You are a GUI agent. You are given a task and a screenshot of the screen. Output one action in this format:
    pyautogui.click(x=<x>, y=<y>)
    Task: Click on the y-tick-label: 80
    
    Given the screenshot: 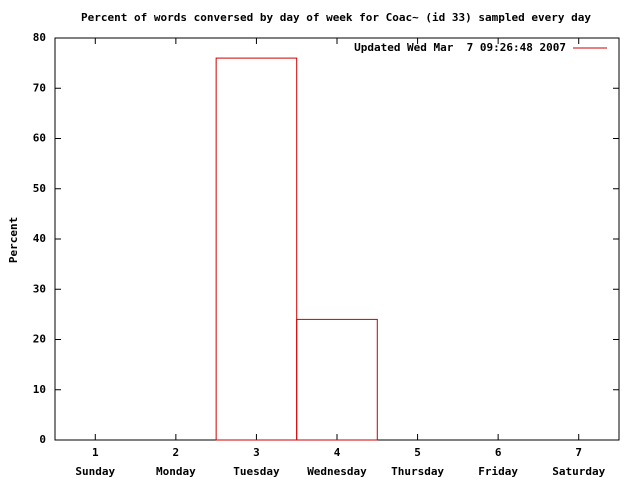 What is the action you would take?
    pyautogui.click(x=39, y=37)
    